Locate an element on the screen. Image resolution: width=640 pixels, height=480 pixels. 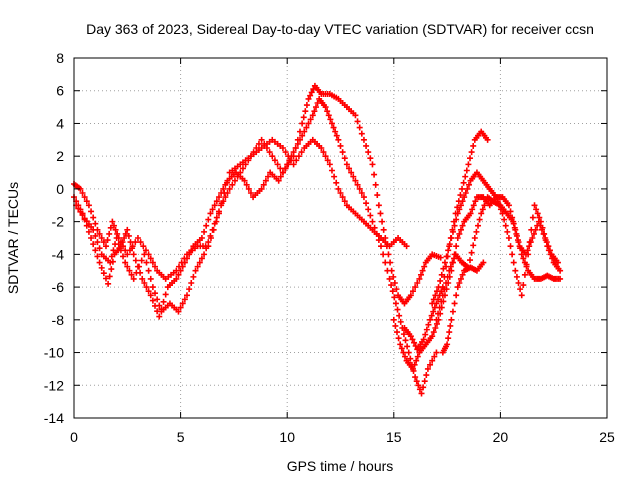
x-tick-label: 5 is located at coordinates (181, 437).